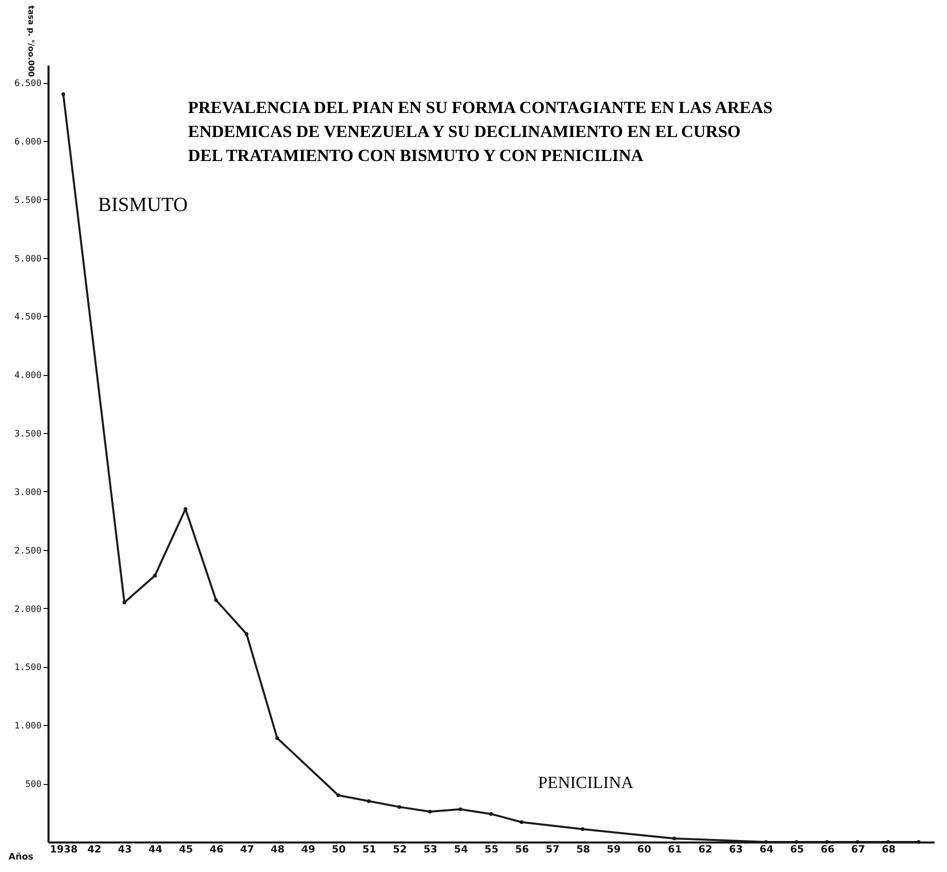  I want to click on x-tick-label: 64, so click(767, 850).